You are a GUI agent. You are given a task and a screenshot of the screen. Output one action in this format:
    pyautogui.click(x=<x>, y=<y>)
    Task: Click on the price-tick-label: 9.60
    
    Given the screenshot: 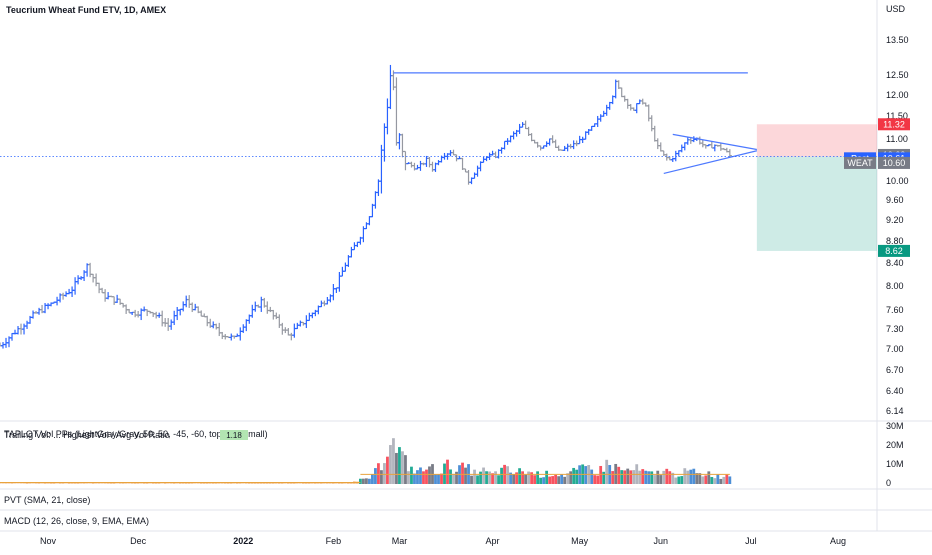 What is the action you would take?
    pyautogui.click(x=895, y=200)
    